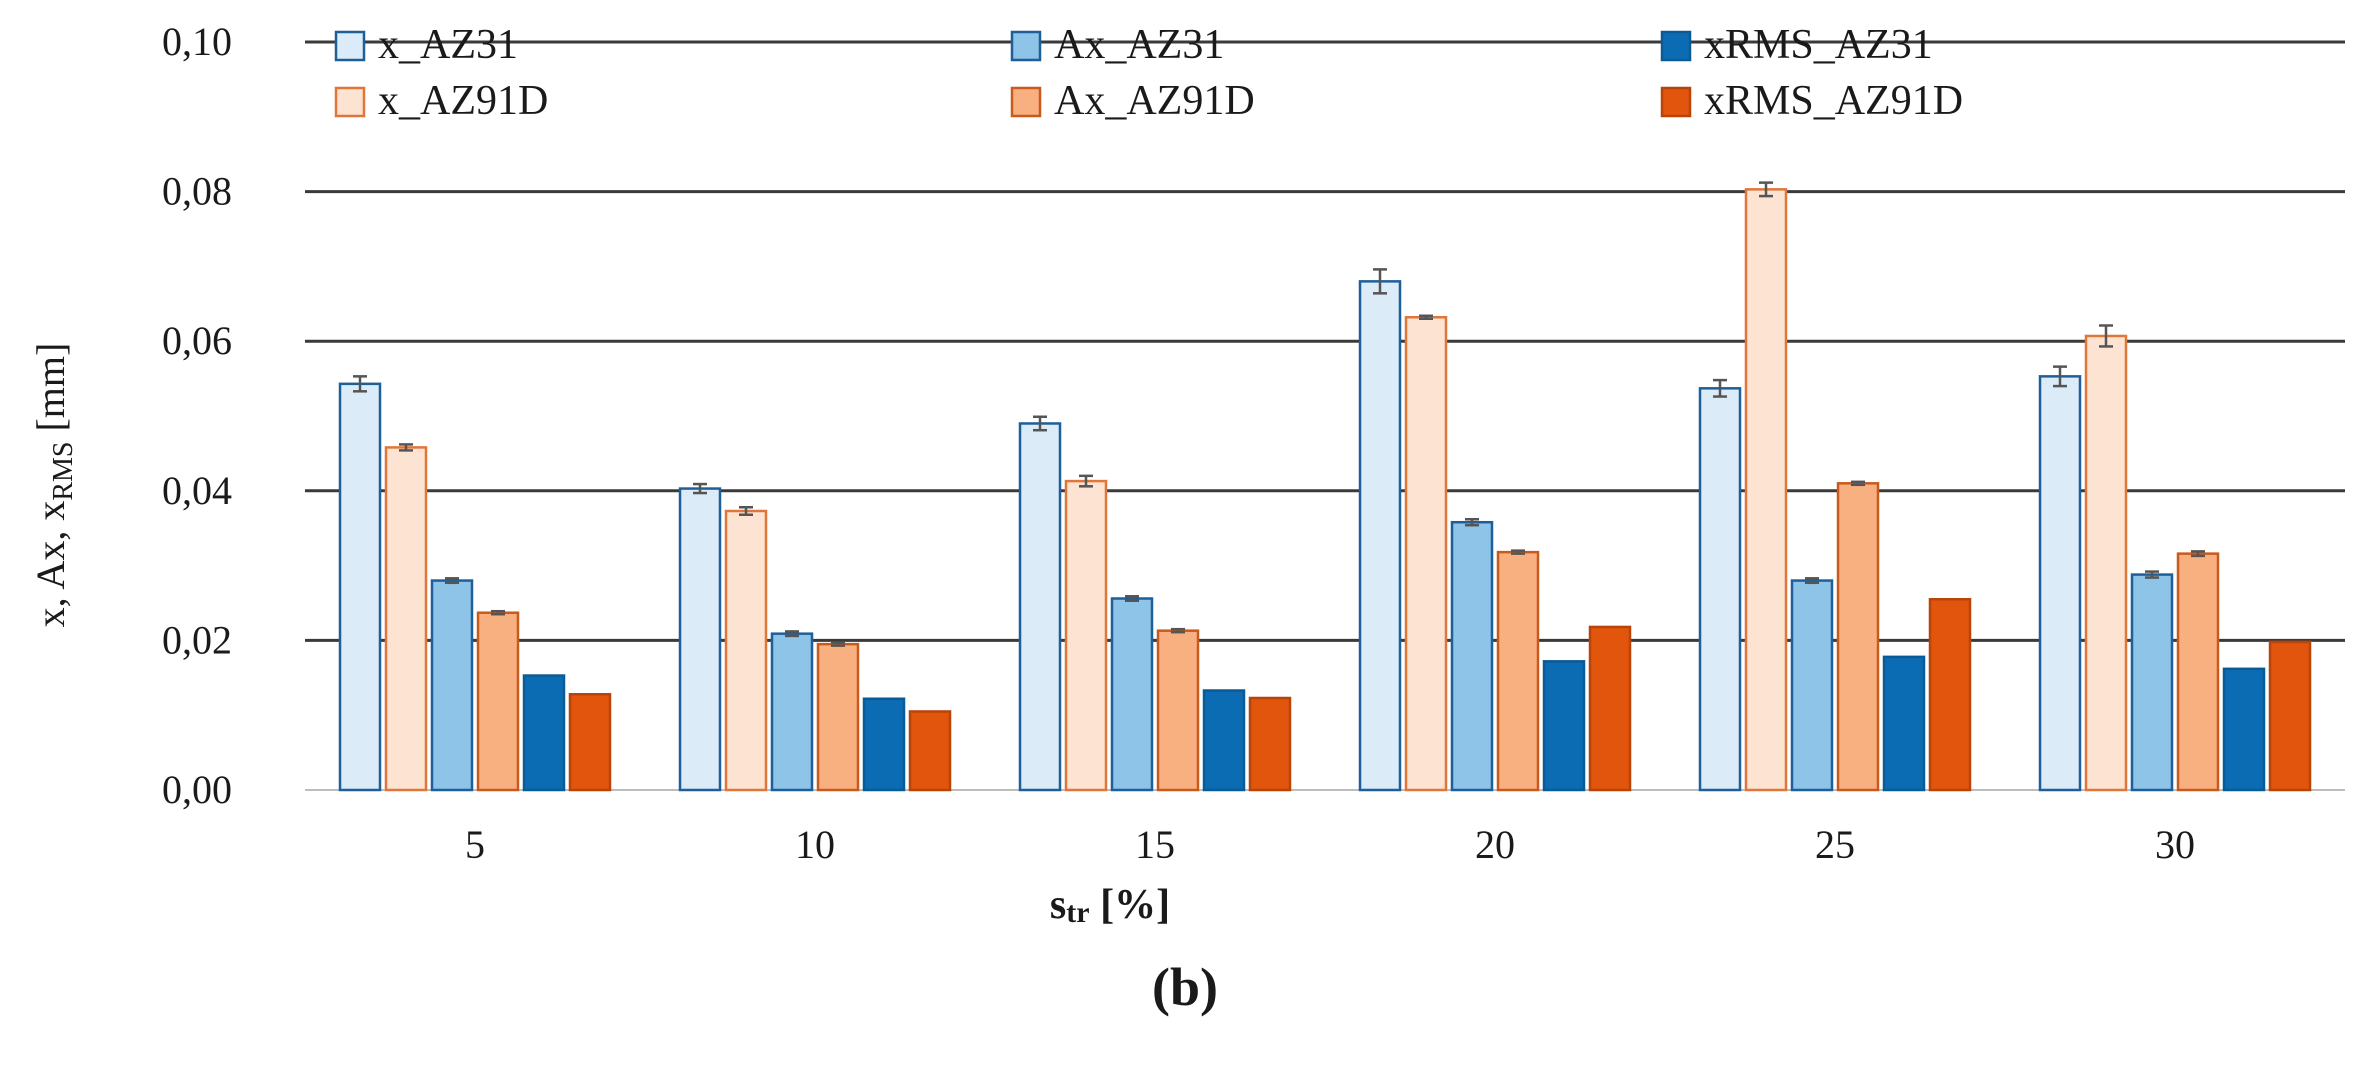  Describe the element at coordinates (463, 101) in the screenshot. I see `legend-label: x_AZ91D` at that location.